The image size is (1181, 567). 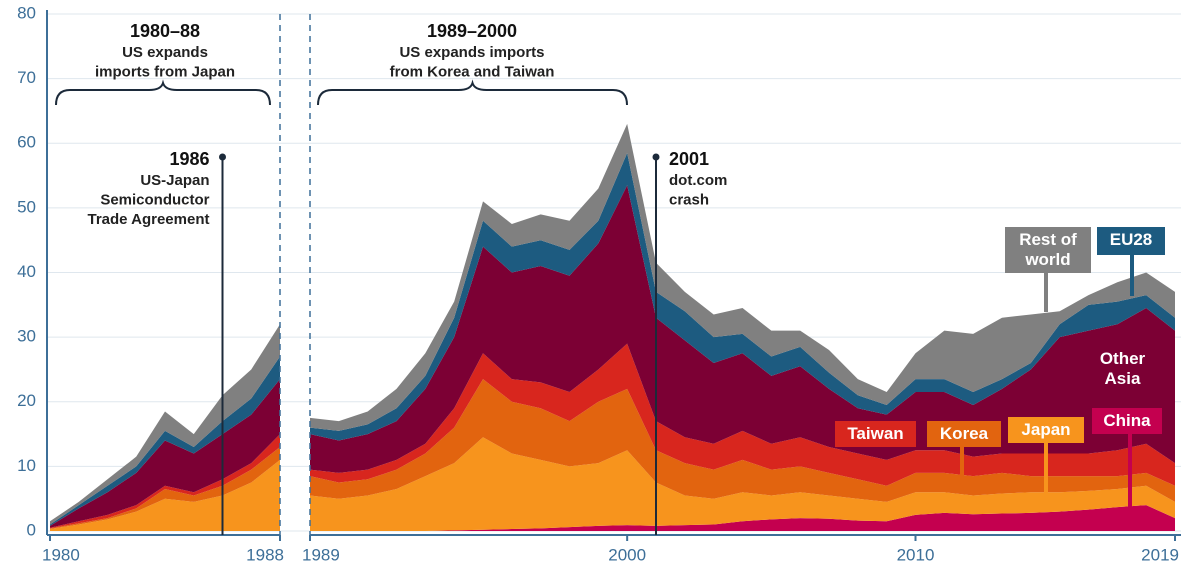 What do you see at coordinates (916, 554) in the screenshot?
I see `x-tick-label: 2010` at bounding box center [916, 554].